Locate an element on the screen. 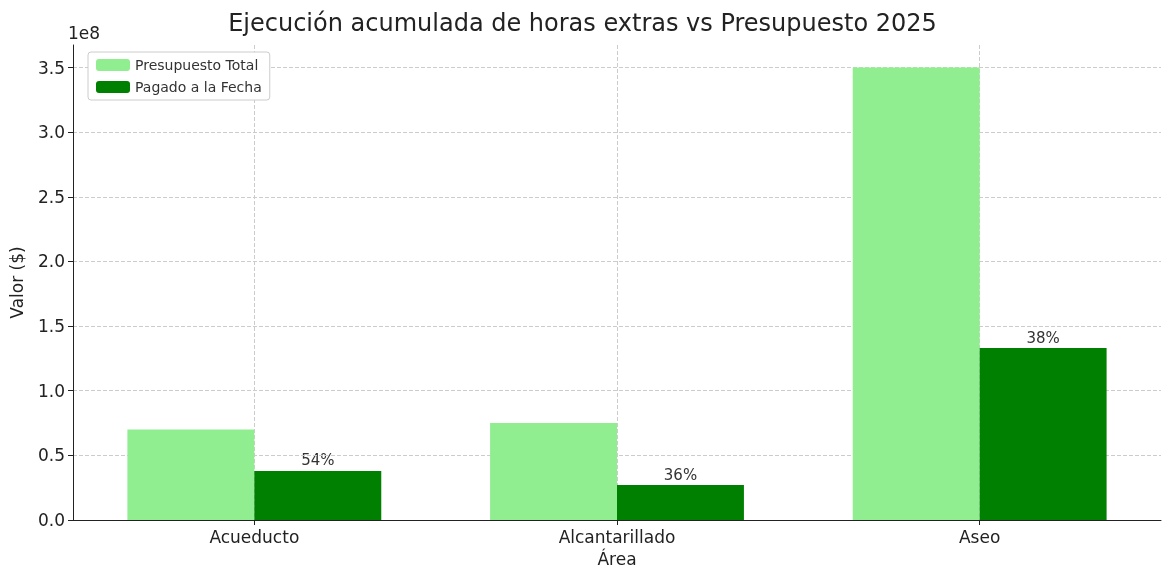 Image resolution: width=1165 pixels, height=572 pixels. y-tick-label: 0.5 is located at coordinates (51, 455).